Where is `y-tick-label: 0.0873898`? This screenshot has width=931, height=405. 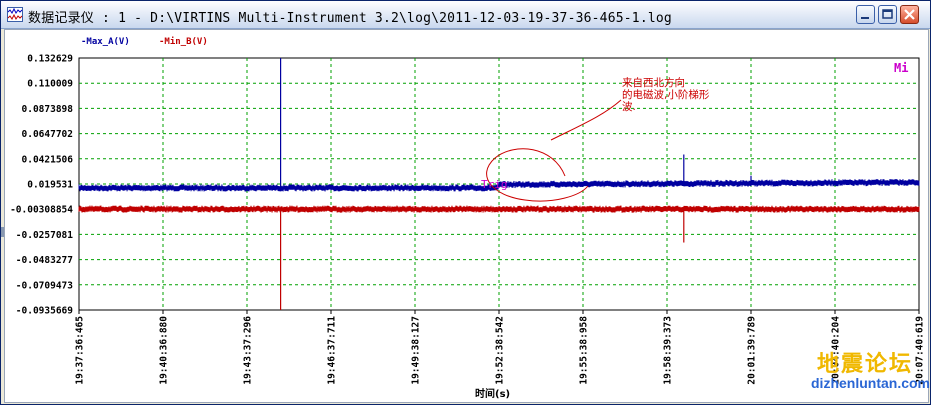 y-tick-label: 0.0873898 is located at coordinates (48, 109).